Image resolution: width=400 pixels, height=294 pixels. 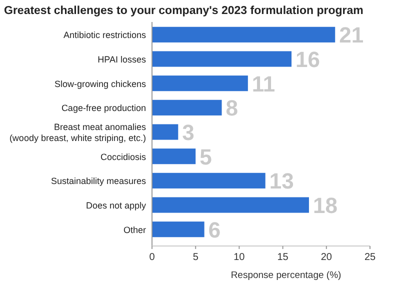 What do you see at coordinates (152, 257) in the screenshot?
I see `x-tick-label: 0` at bounding box center [152, 257].